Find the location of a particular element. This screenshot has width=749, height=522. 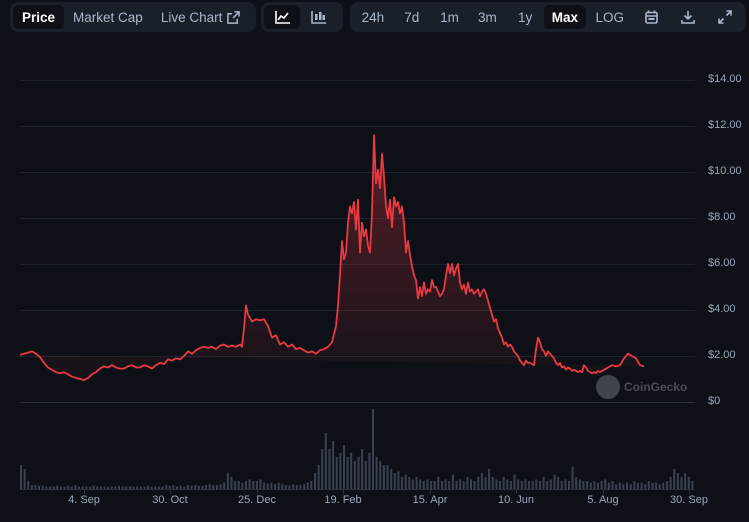

download-icon is located at coordinates (688, 17).